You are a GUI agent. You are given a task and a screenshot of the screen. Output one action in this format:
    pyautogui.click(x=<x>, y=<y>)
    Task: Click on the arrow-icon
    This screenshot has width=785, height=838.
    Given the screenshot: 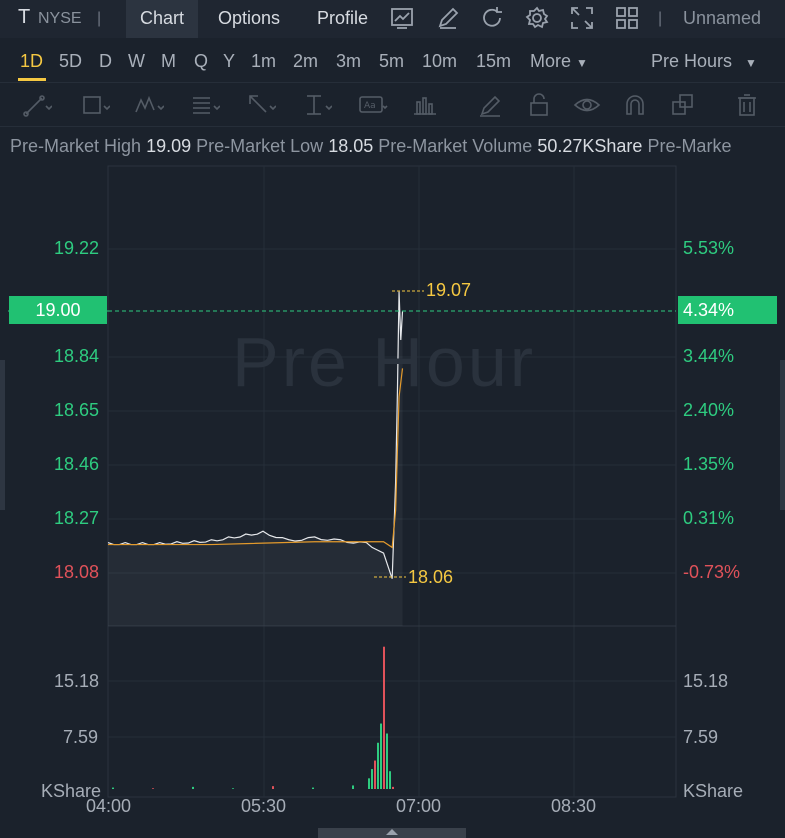 What is the action you would take?
    pyautogui.click(x=261, y=105)
    